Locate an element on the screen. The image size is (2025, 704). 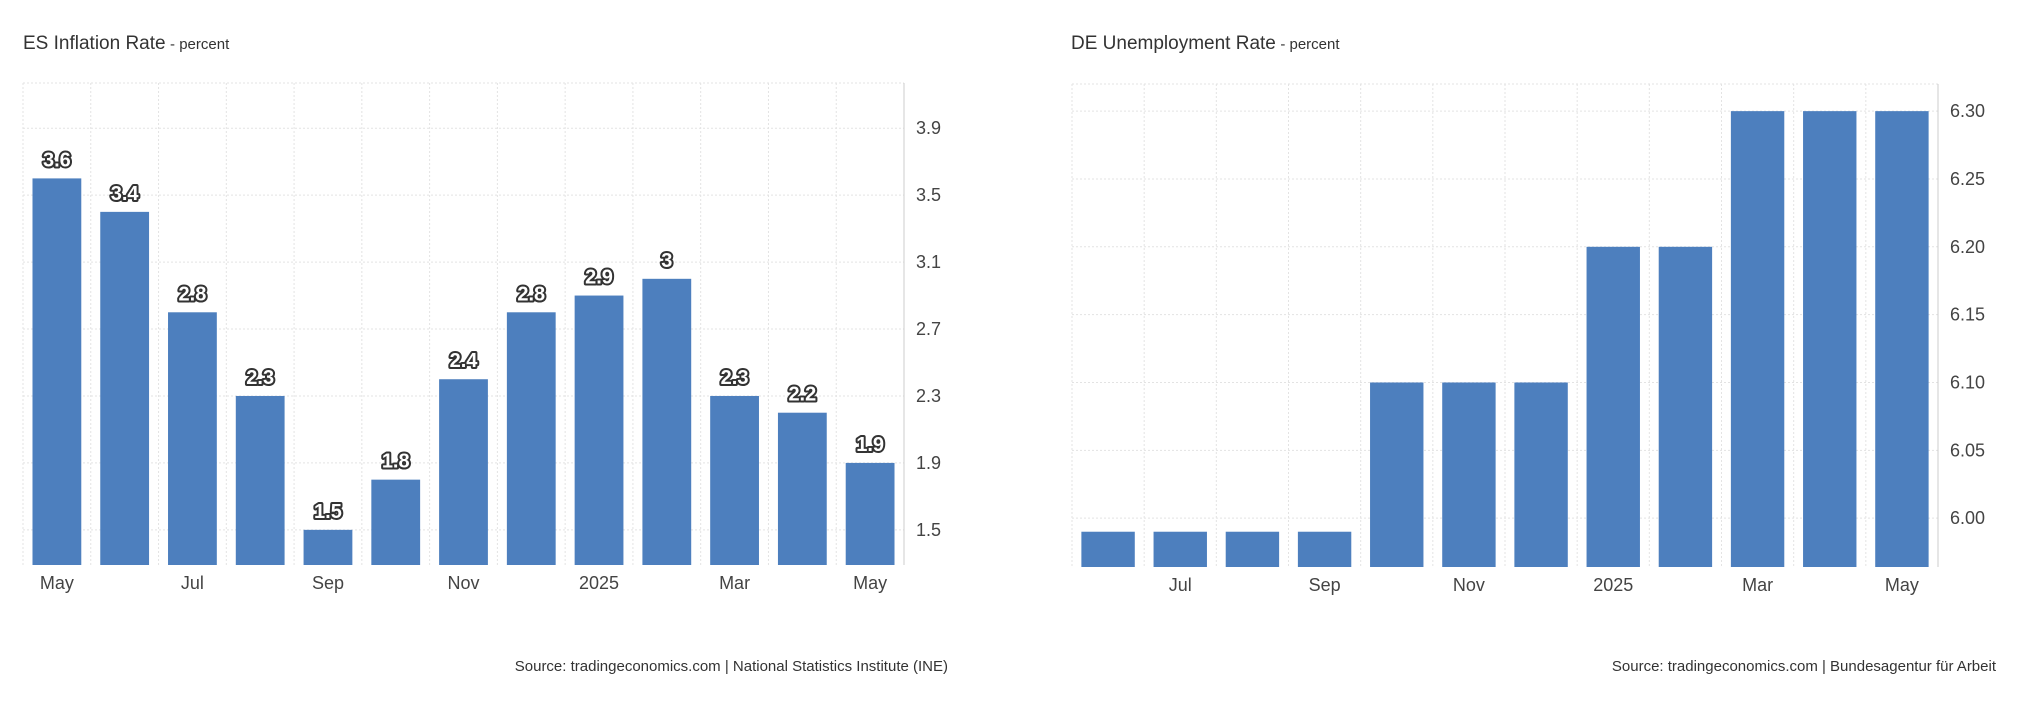
y-tick-label: 6.10 is located at coordinates (1967, 382).